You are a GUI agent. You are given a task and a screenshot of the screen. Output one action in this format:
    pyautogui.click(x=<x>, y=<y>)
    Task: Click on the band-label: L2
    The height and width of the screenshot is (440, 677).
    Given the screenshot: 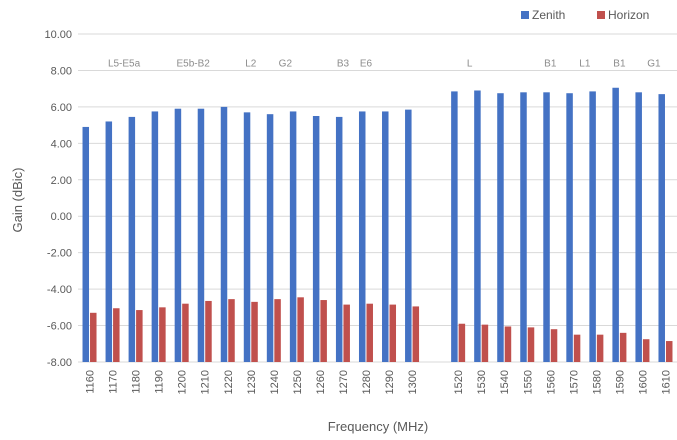 What is the action you would take?
    pyautogui.click(x=251, y=63)
    